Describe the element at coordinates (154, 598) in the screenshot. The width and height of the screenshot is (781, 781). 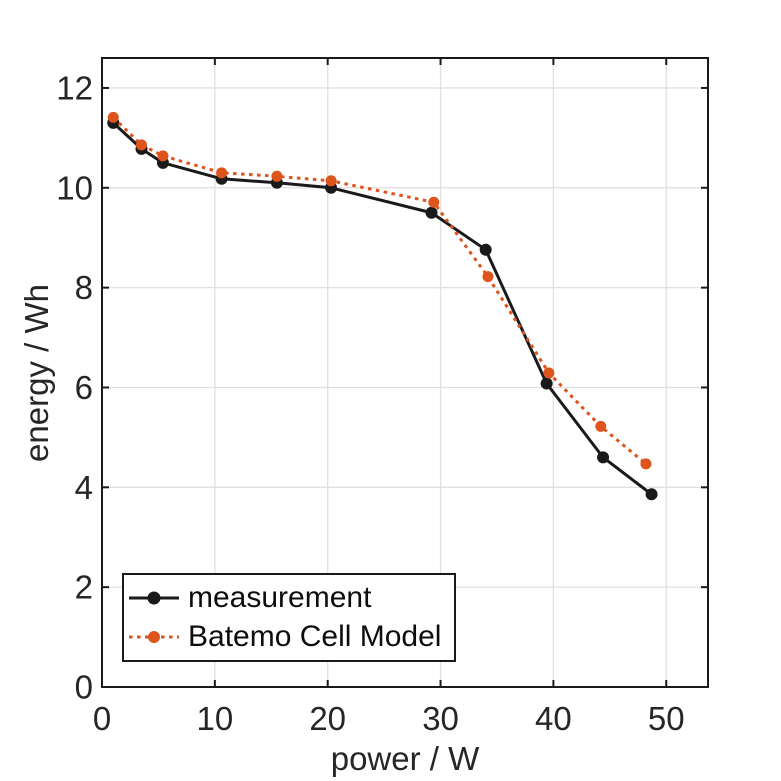
I see `legend-sample-measurement` at that location.